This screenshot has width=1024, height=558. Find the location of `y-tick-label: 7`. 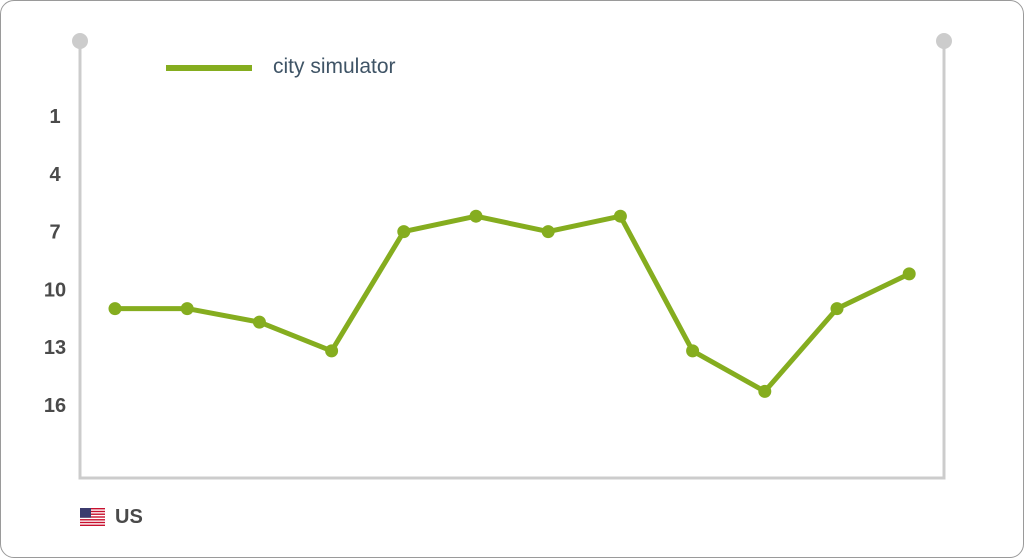

y-tick-label: 7 is located at coordinates (54, 233).